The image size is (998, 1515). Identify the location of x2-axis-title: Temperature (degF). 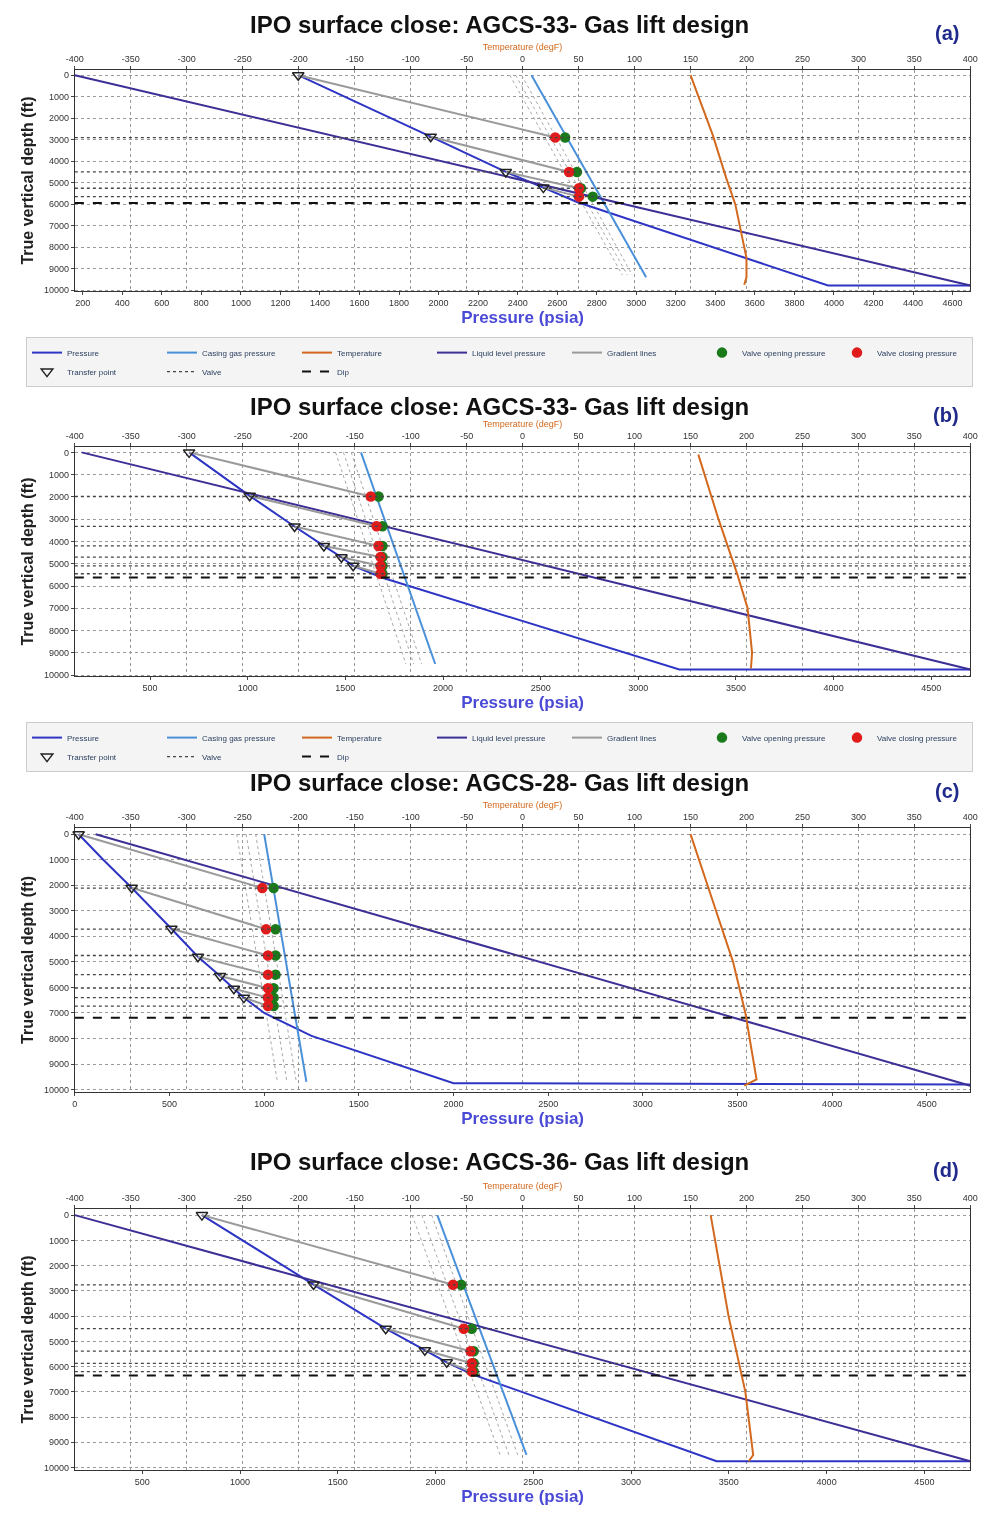
(522, 1185).